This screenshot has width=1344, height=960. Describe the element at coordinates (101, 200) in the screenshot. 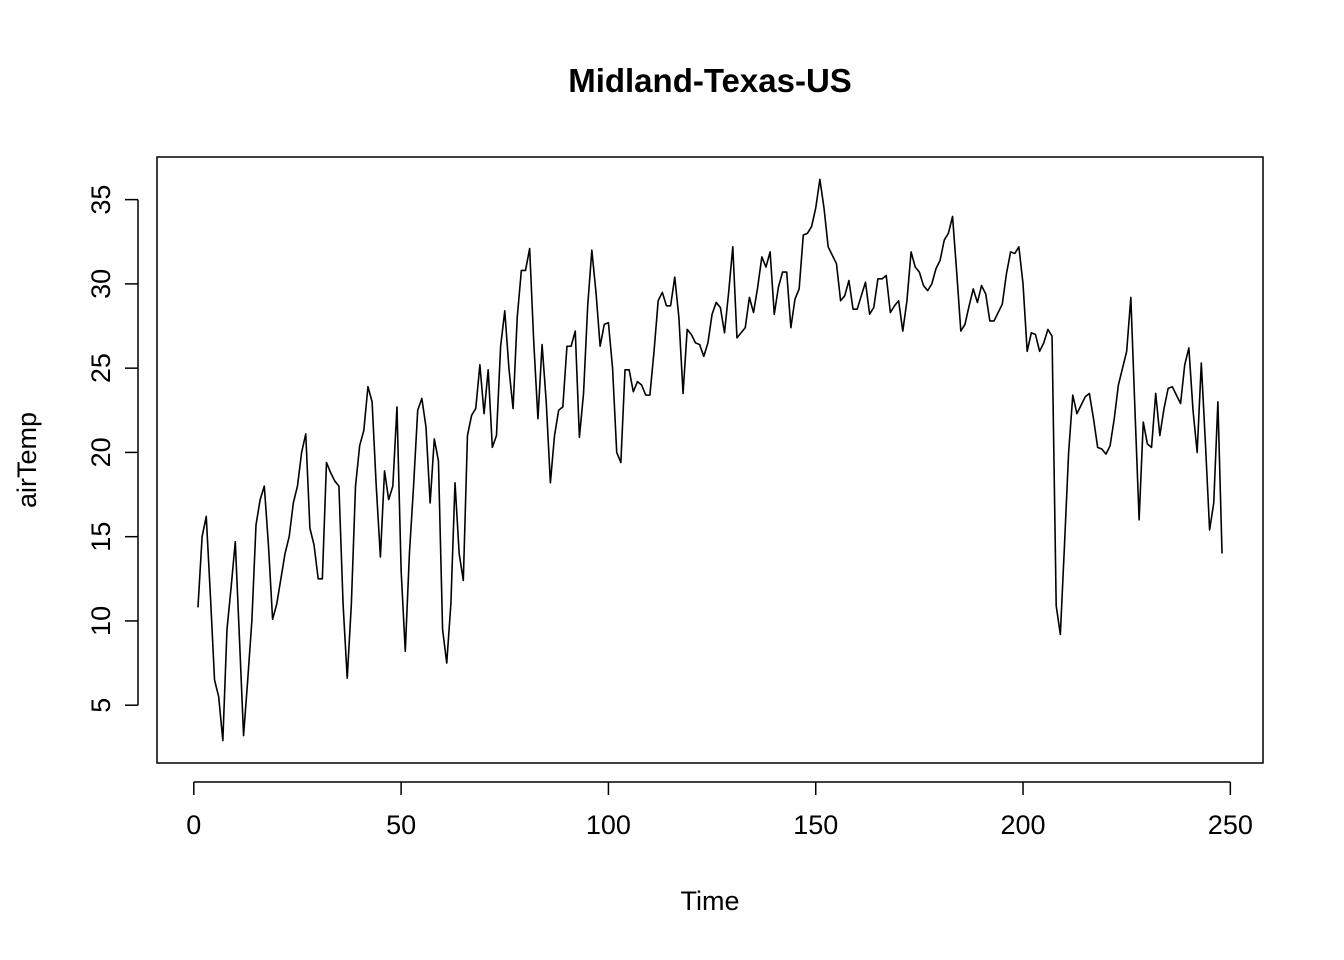

I see `y-tick-label: 35` at that location.